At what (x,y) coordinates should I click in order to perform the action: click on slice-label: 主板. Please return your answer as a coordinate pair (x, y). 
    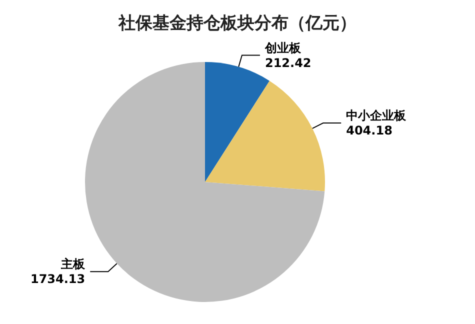
    Looking at the image, I should click on (73, 264).